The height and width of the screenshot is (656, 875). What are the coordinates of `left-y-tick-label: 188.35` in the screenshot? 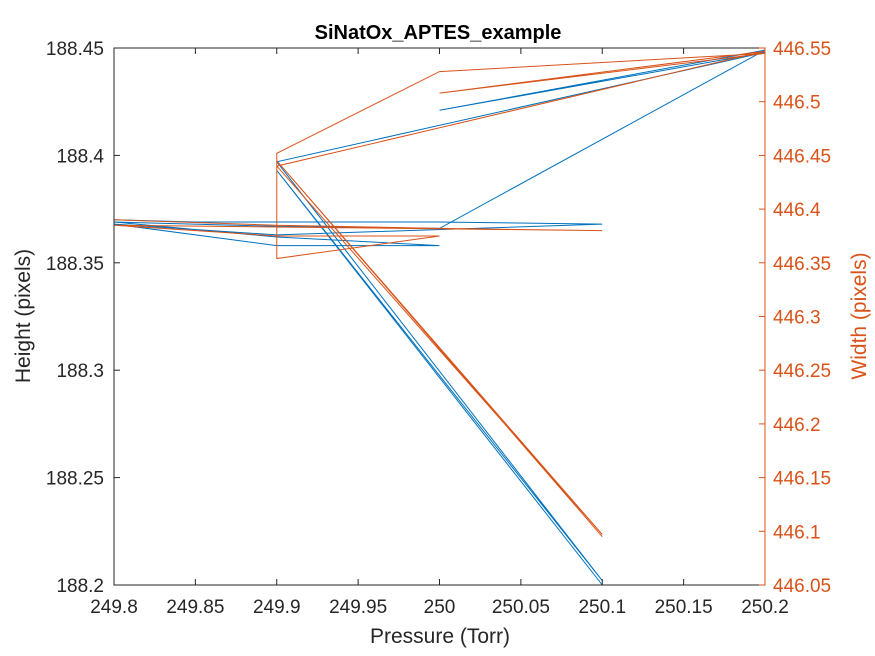 It's located at (75, 264).